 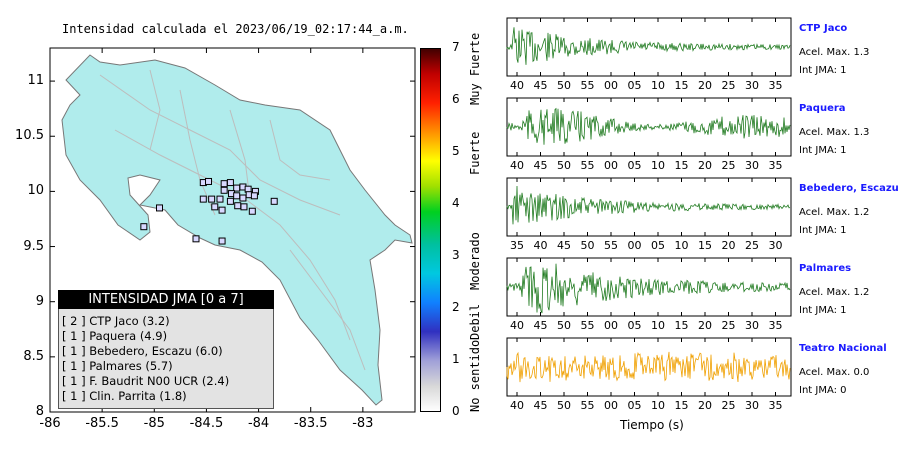 I want to click on legend-row: [ 1 ] Paquera (4.9), so click(x=115, y=336).